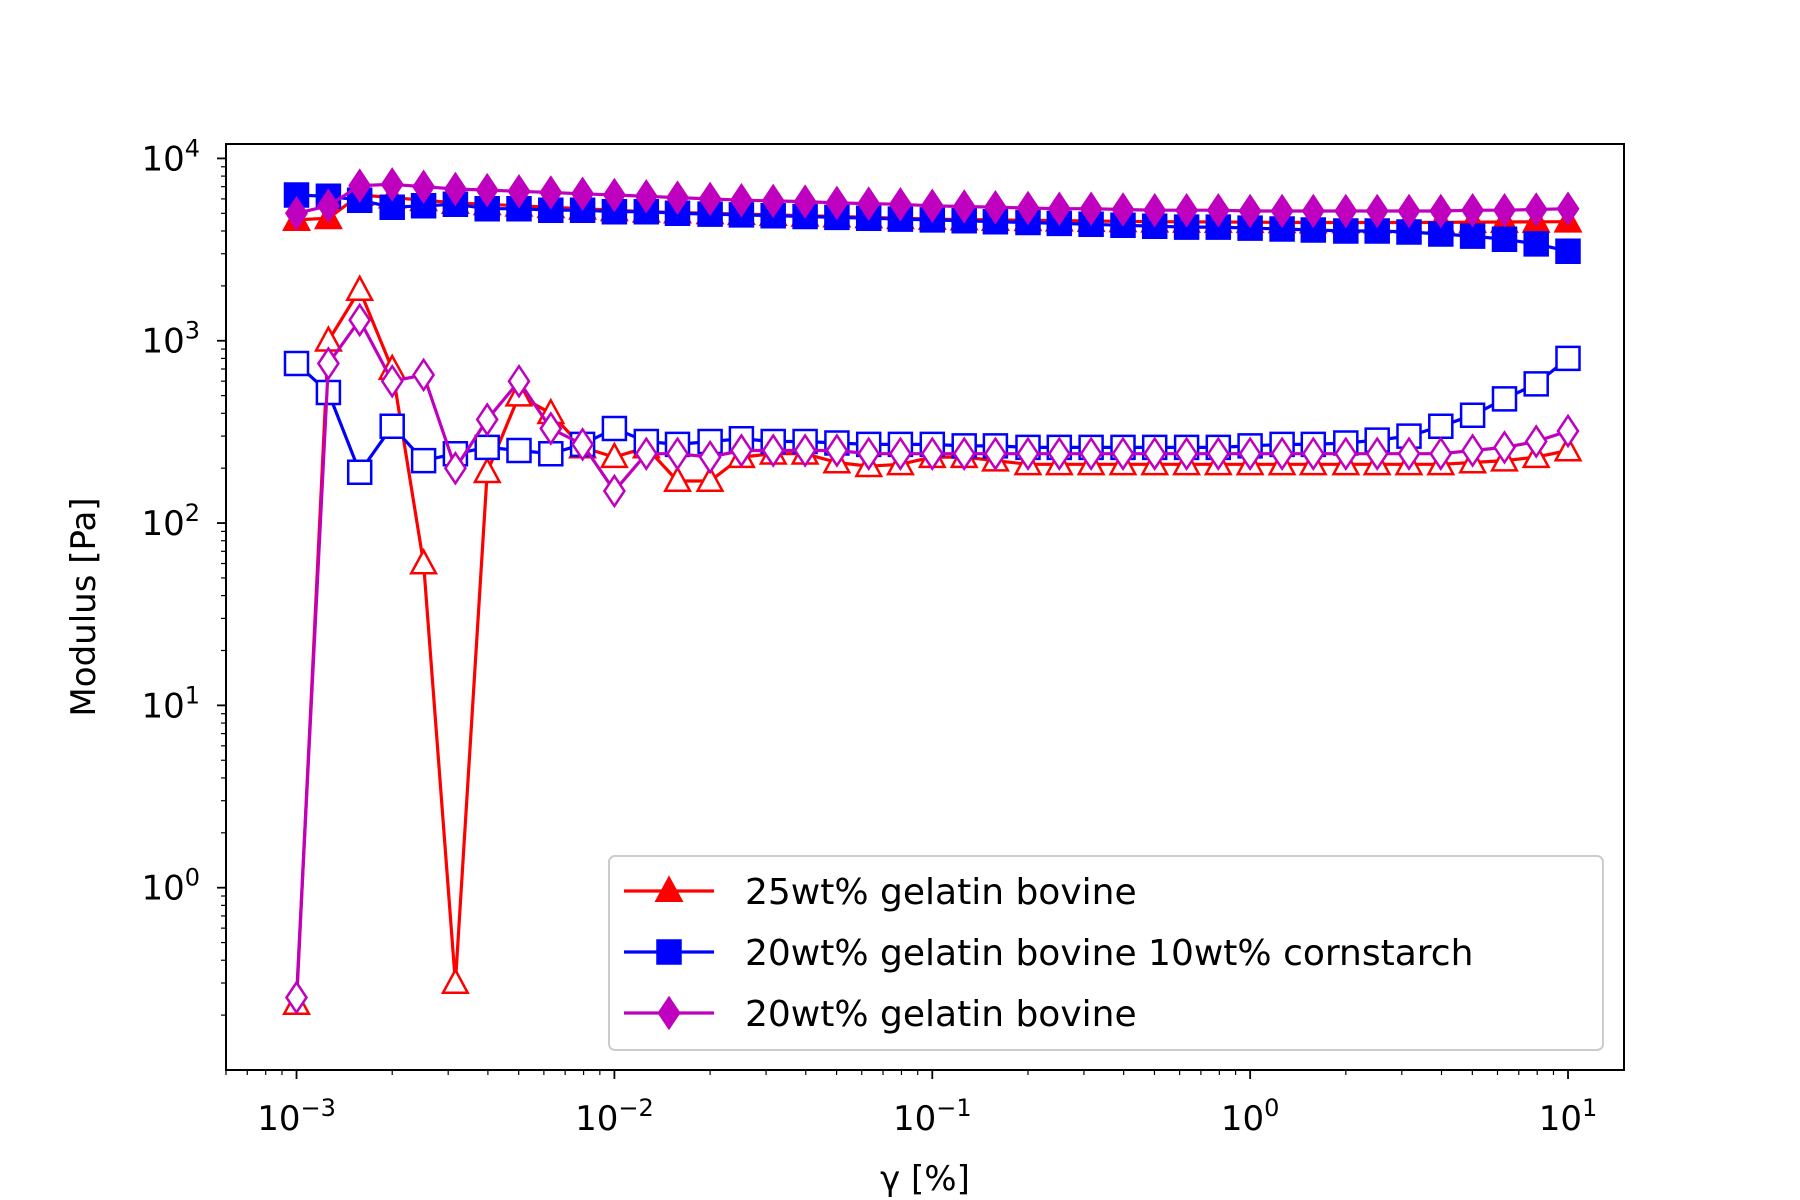 The image size is (1800, 1200). Describe the element at coordinates (1568, 1116) in the screenshot. I see `x-tick-label: 10¹` at that location.